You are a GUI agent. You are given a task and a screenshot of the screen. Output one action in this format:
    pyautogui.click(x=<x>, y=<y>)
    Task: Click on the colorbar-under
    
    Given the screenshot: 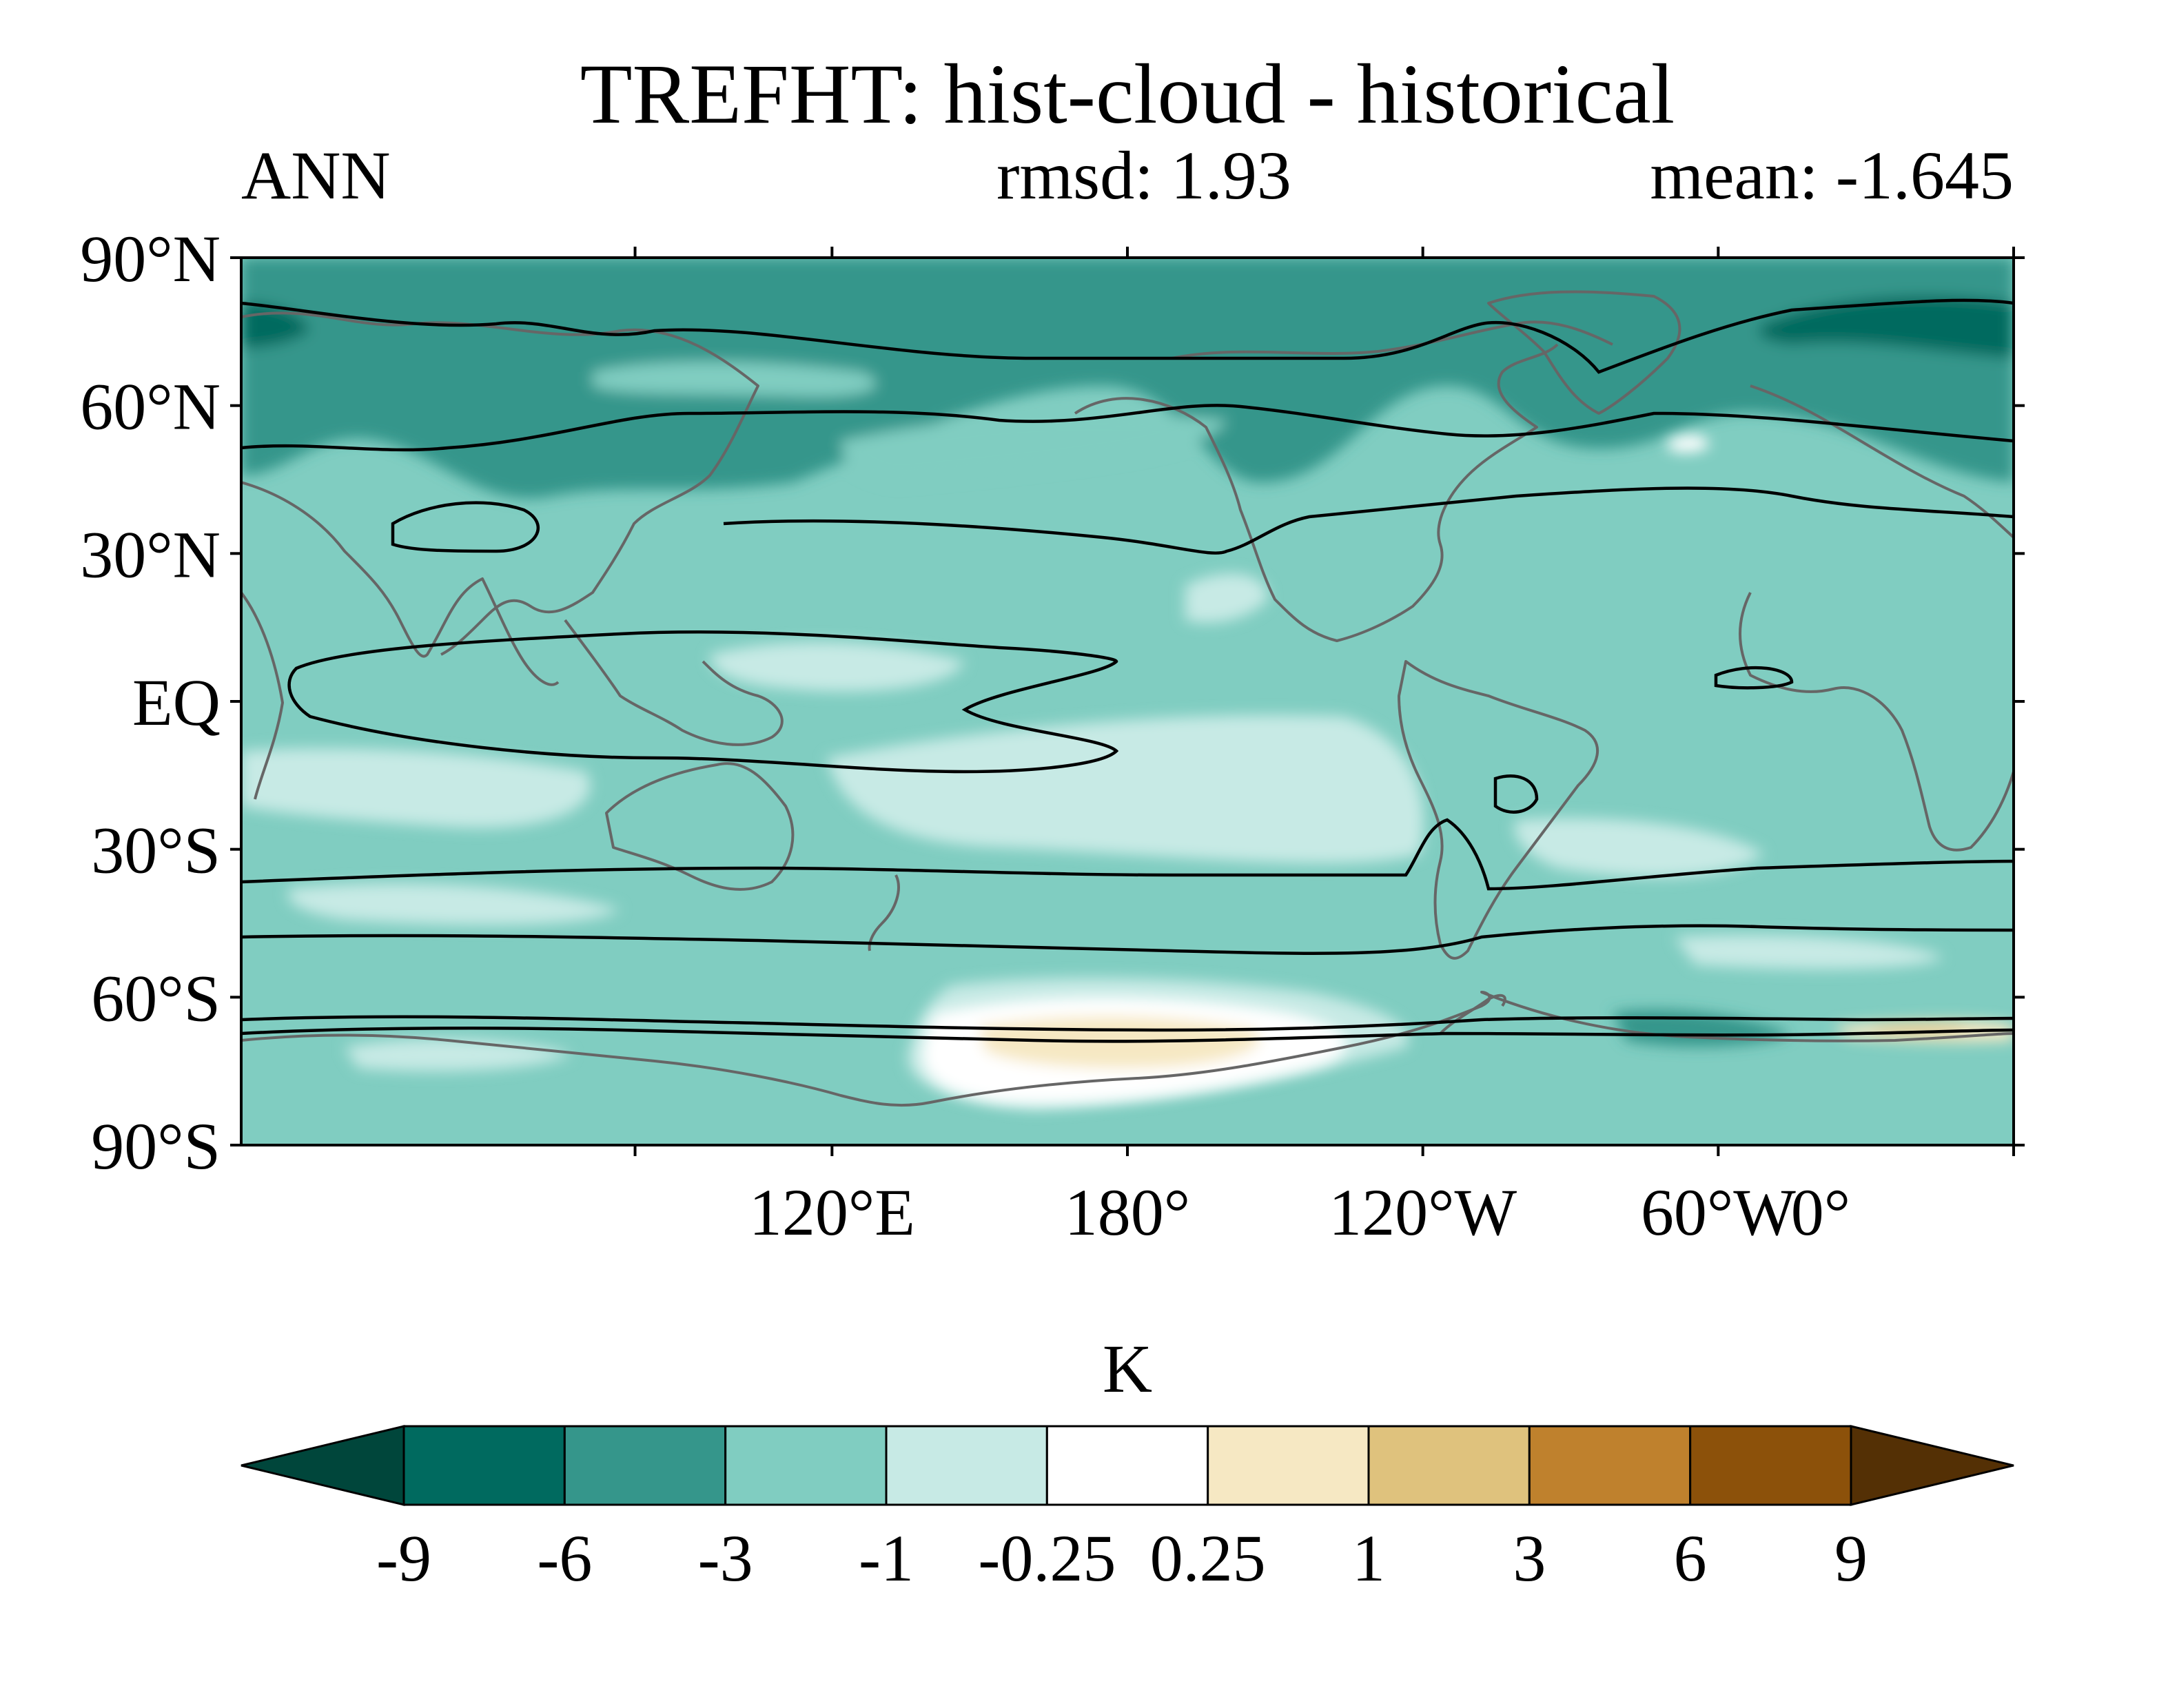 What is the action you would take?
    pyautogui.click(x=323, y=1465)
    